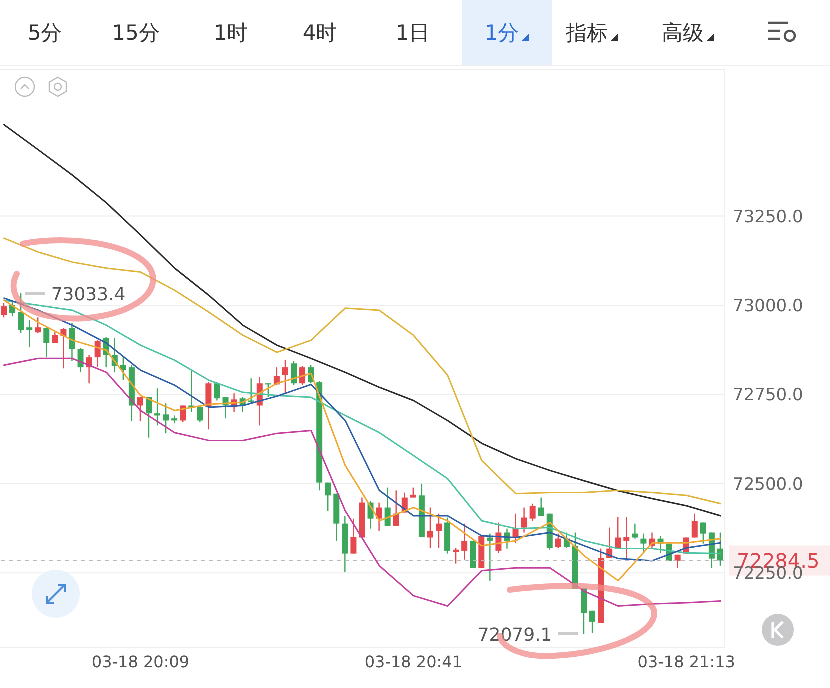 Image resolution: width=830 pixels, height=688 pixels. Describe the element at coordinates (141, 662) in the screenshot. I see `x-tick-label: 03-18 20:09` at that location.